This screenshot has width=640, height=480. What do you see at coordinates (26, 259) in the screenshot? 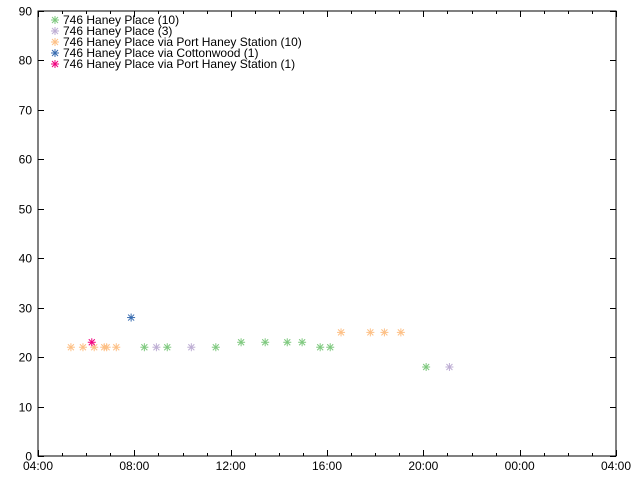
I see `y-tick-label: 40` at bounding box center [26, 259].